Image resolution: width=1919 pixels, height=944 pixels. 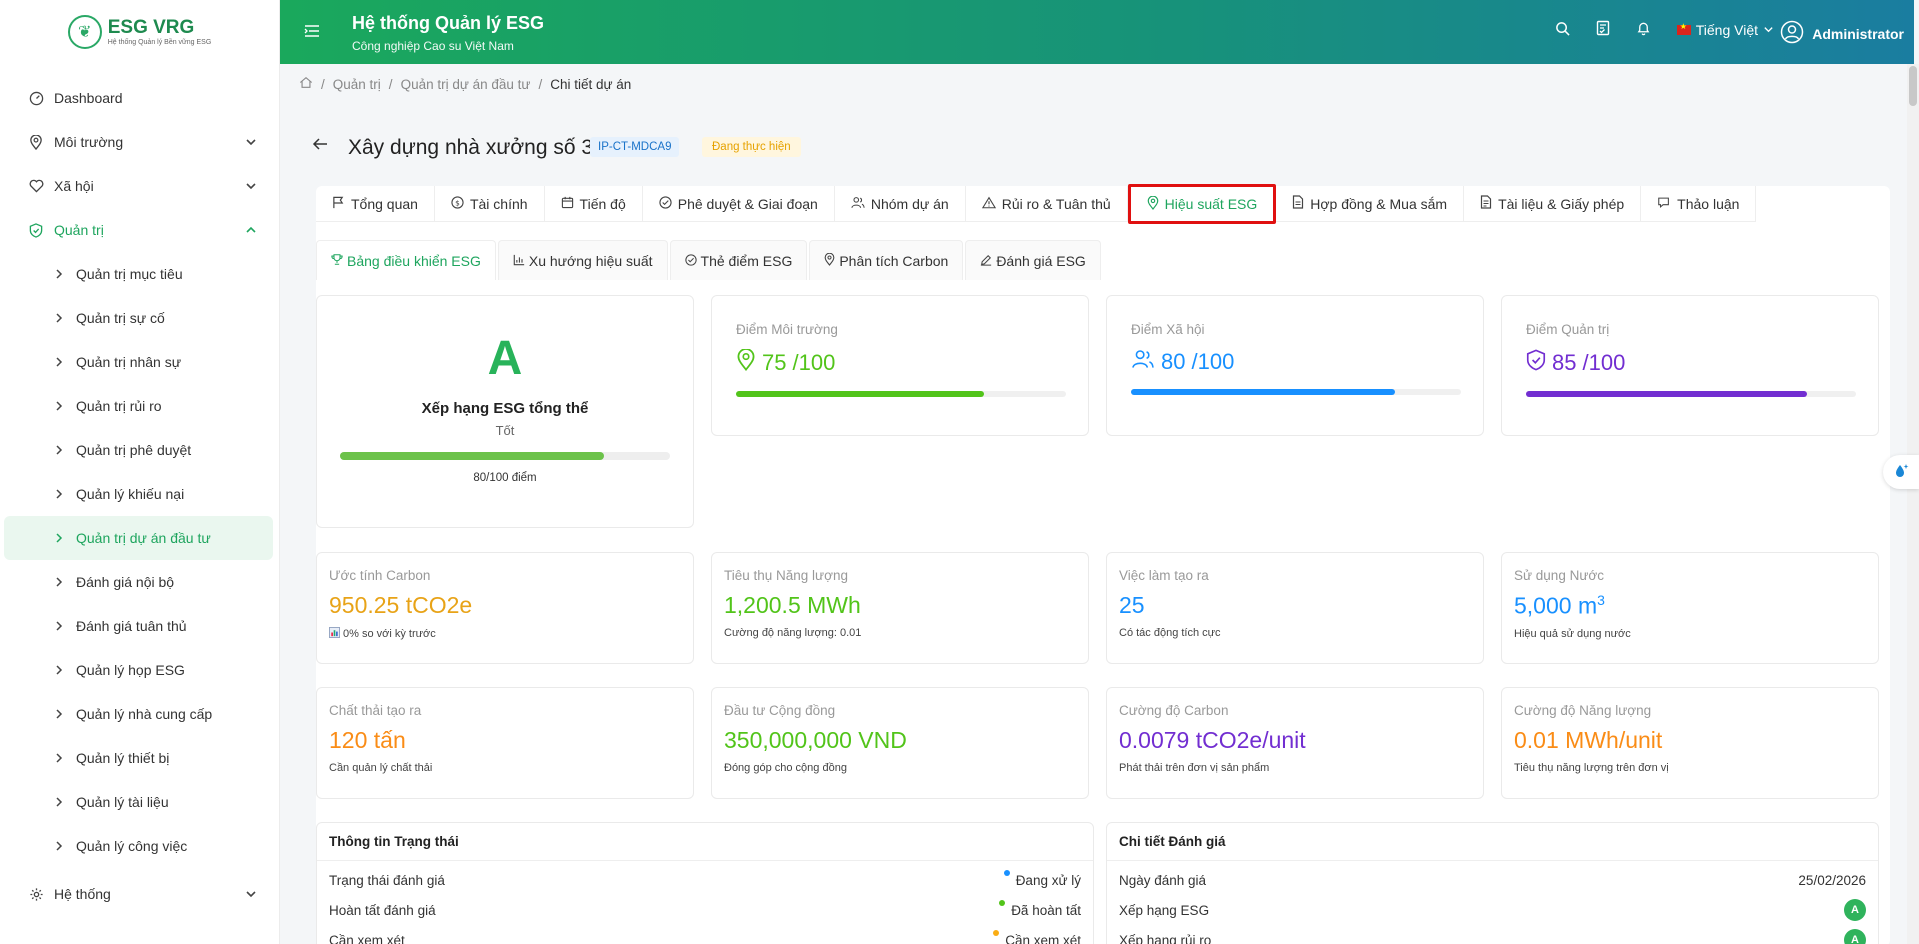 What do you see at coordinates (312, 32) in the screenshot?
I see `menu-toggle-icon` at bounding box center [312, 32].